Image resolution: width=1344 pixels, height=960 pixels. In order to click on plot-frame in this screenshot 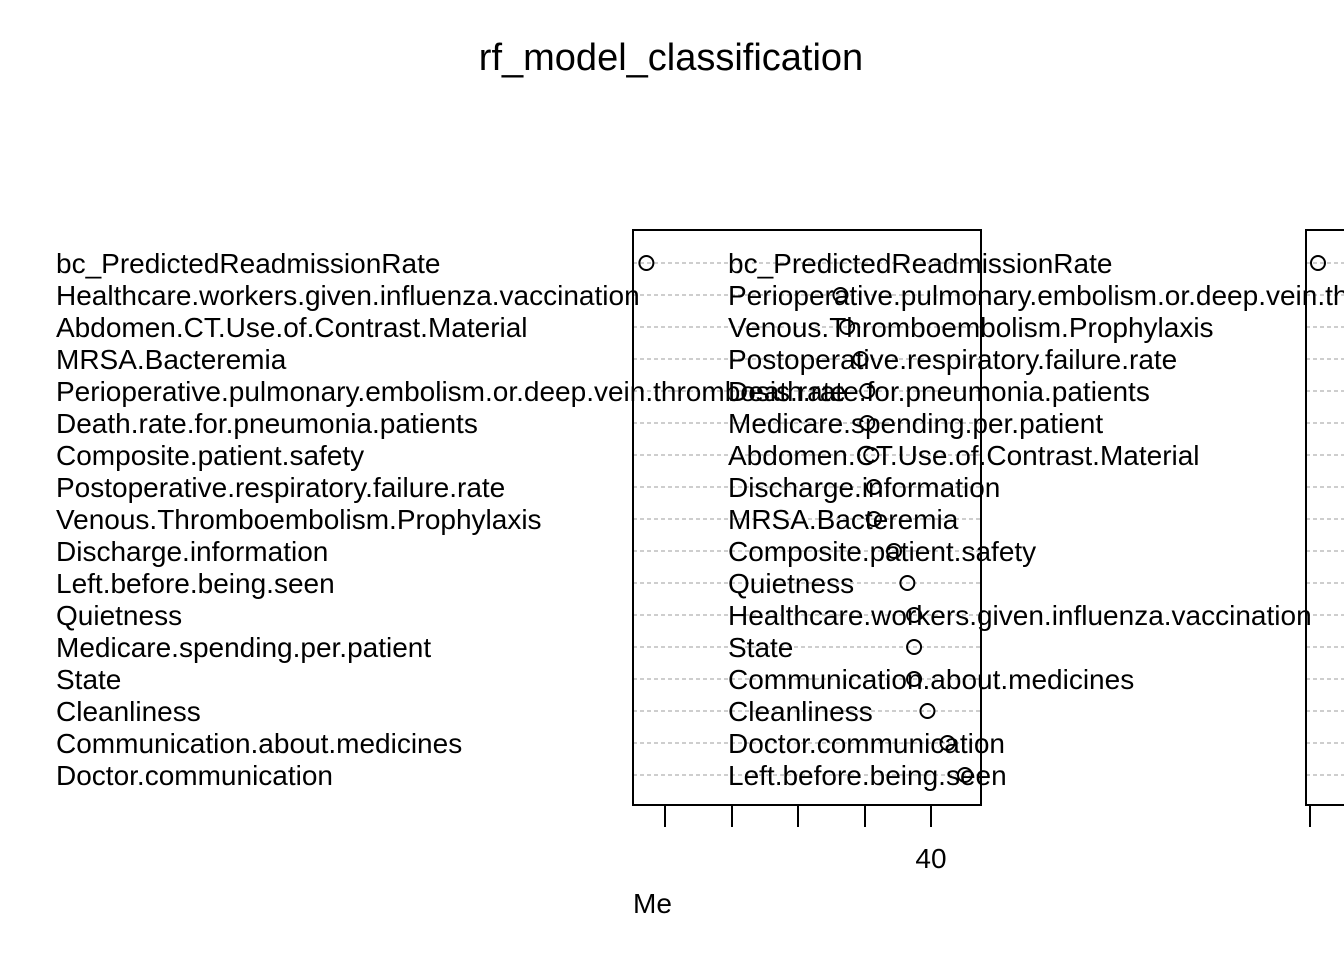, I will do `click(1324, 517)`.